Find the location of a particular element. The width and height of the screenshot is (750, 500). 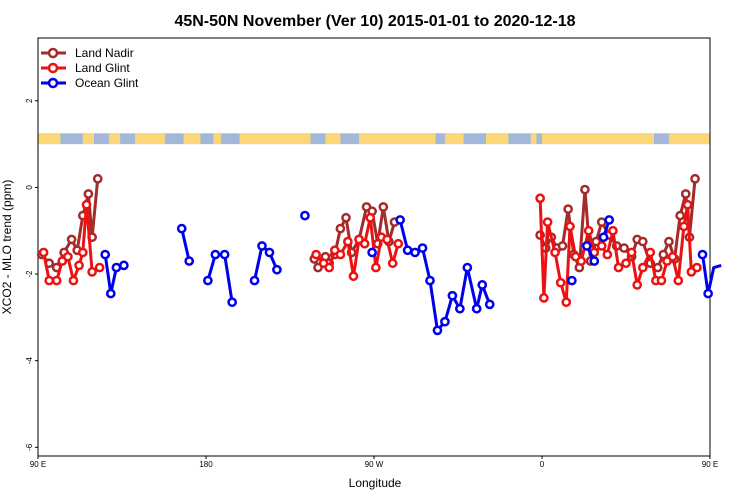

legend-entry: Ocean Glint is located at coordinates (107, 83).